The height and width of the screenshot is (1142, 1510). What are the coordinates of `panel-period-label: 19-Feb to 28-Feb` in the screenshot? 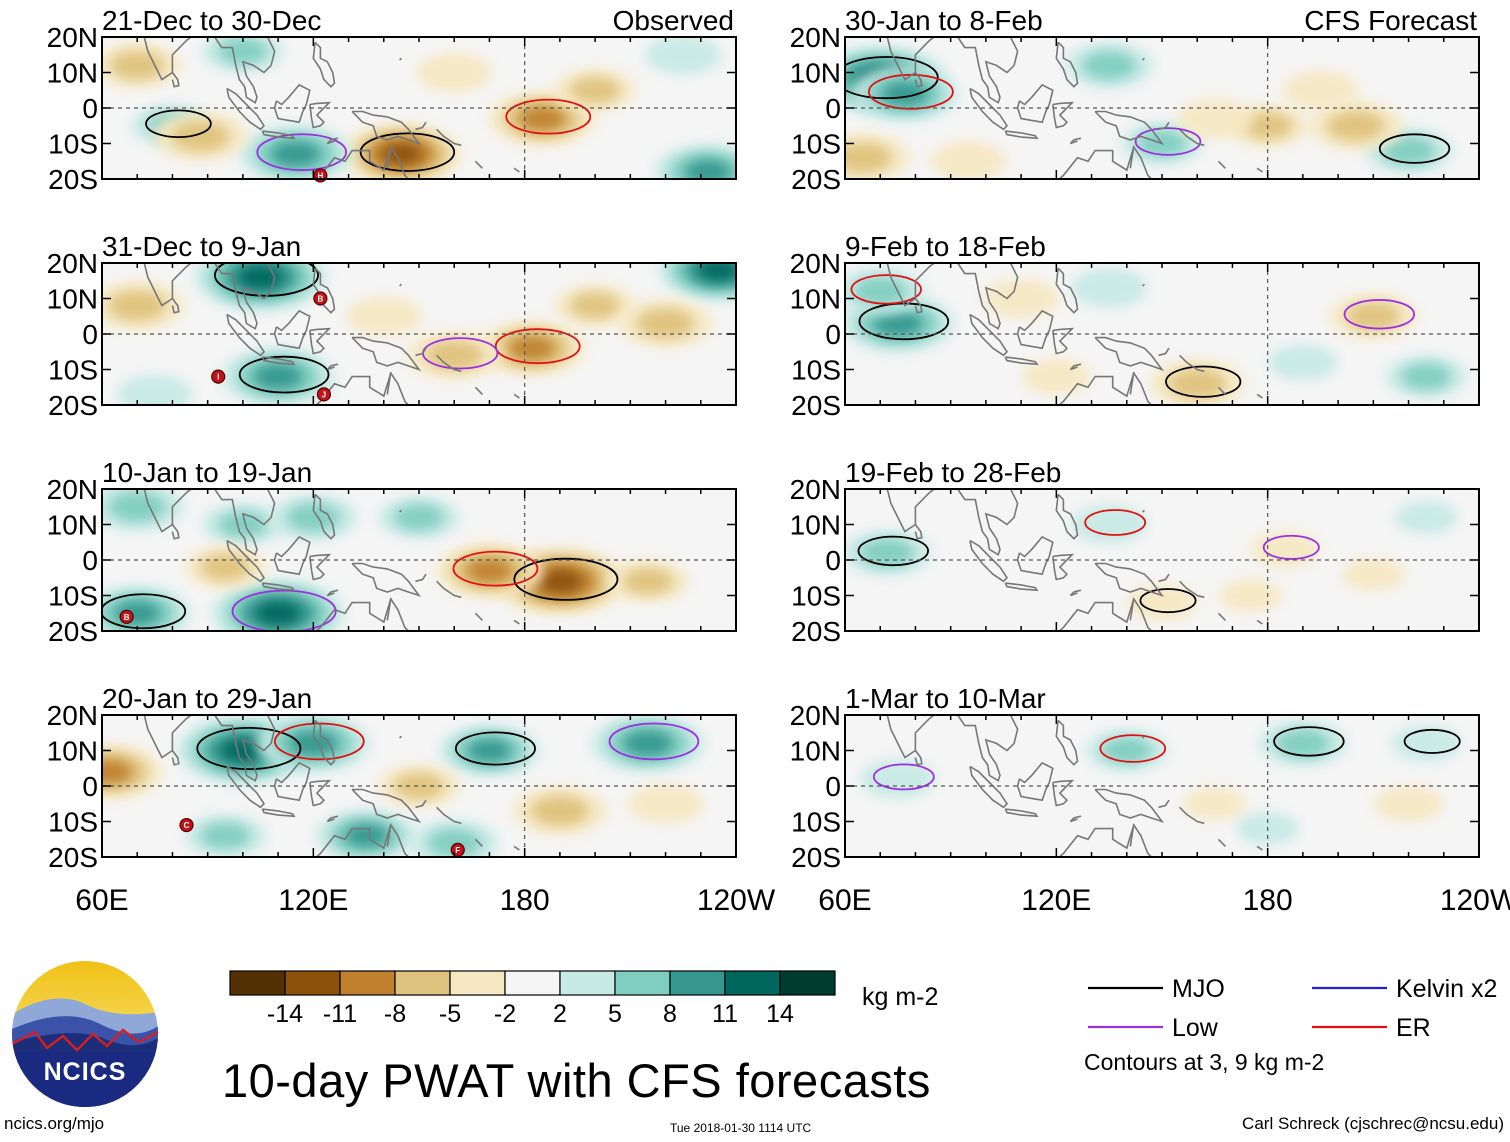 It's located at (953, 472).